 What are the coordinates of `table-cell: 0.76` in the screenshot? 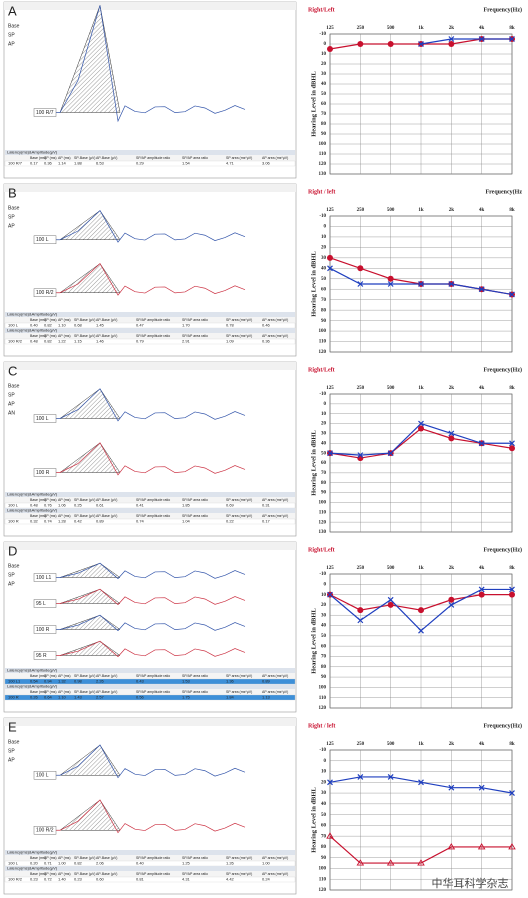 It's located at (48, 505).